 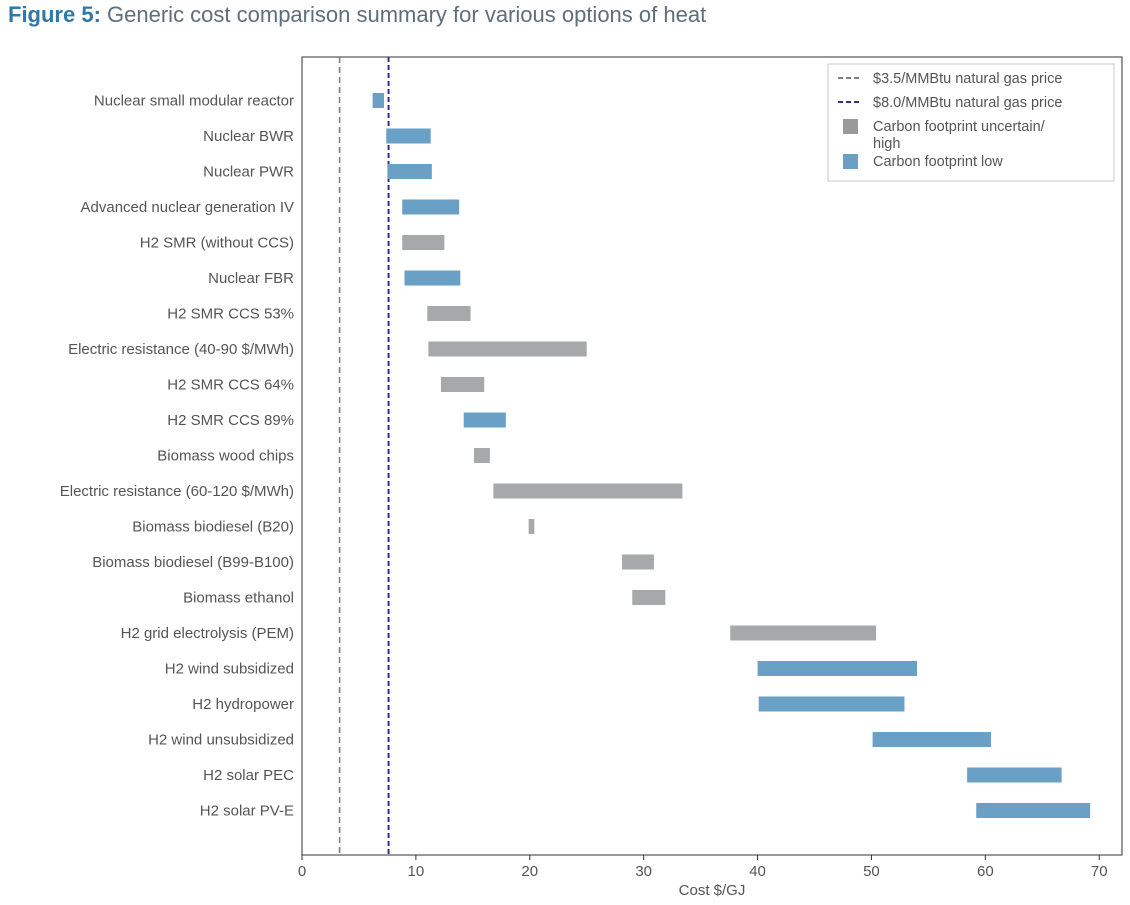 What do you see at coordinates (177, 491) in the screenshot?
I see `category-label: Electric resistance (60-120 $/MWh)` at bounding box center [177, 491].